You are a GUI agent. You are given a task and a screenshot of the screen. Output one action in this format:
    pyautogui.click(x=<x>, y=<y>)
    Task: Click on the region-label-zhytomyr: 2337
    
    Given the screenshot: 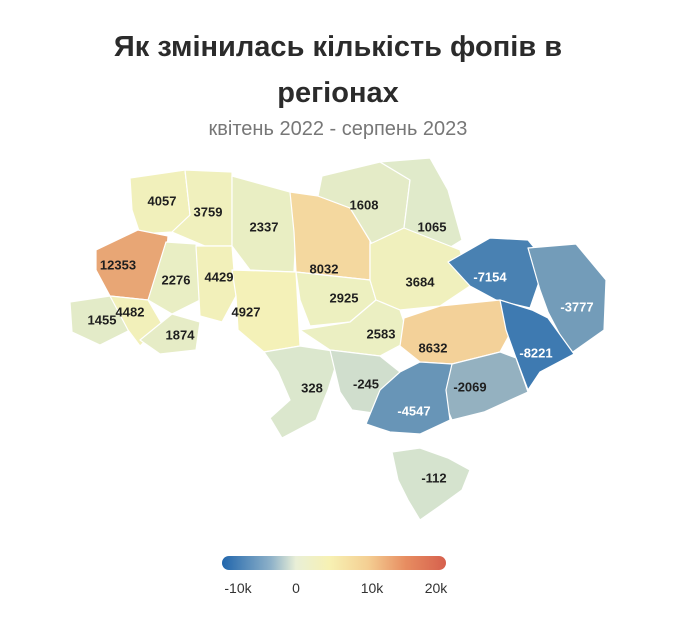 What is the action you would take?
    pyautogui.click(x=264, y=226)
    